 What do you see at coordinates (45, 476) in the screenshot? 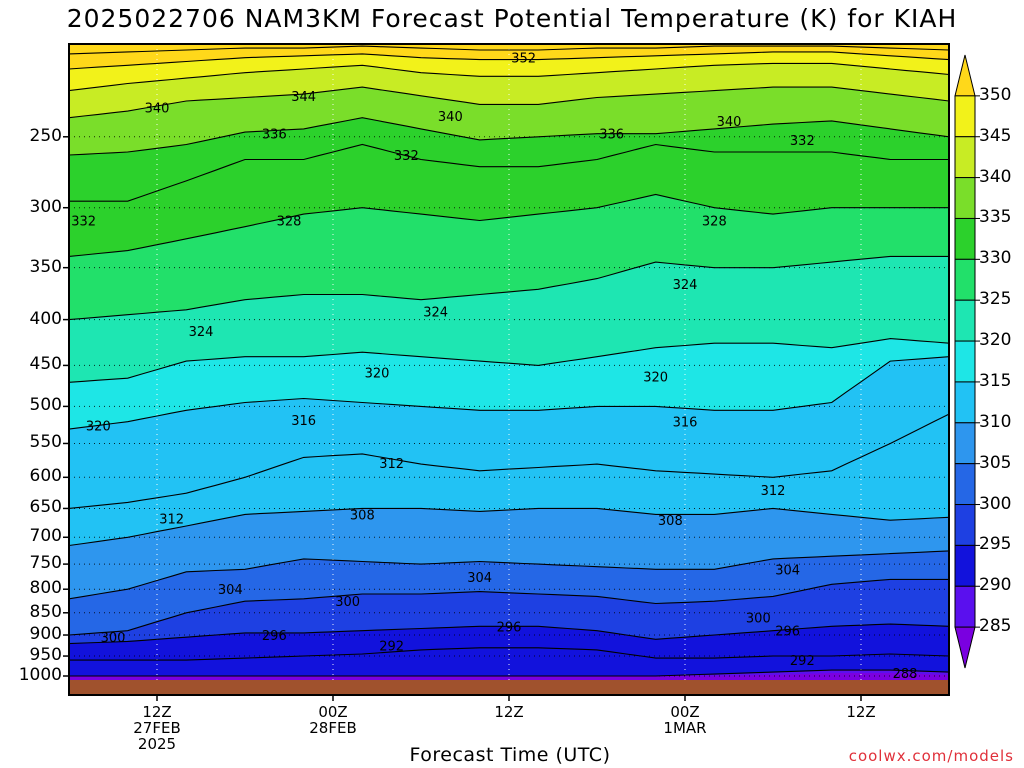
I see `y-tick-label: 600` at bounding box center [45, 476].